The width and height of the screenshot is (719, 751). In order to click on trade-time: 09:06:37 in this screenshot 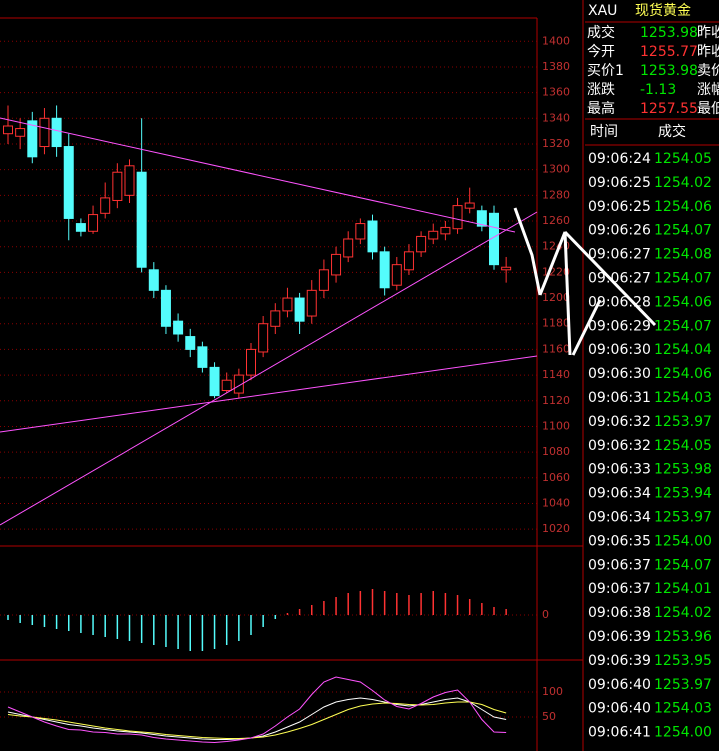, I will do `click(619, 589)`.